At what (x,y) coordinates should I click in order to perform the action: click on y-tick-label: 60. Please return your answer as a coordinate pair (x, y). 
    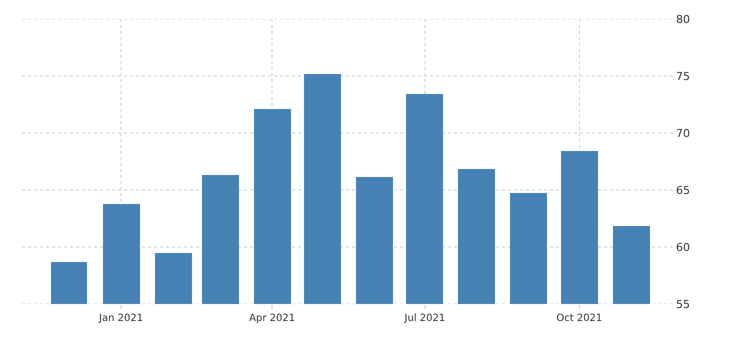
    Looking at the image, I should click on (683, 247).